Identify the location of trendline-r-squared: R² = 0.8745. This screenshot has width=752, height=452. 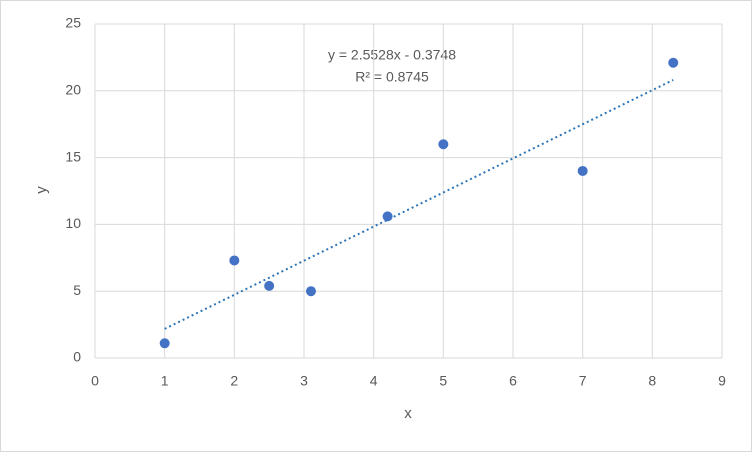
(392, 77).